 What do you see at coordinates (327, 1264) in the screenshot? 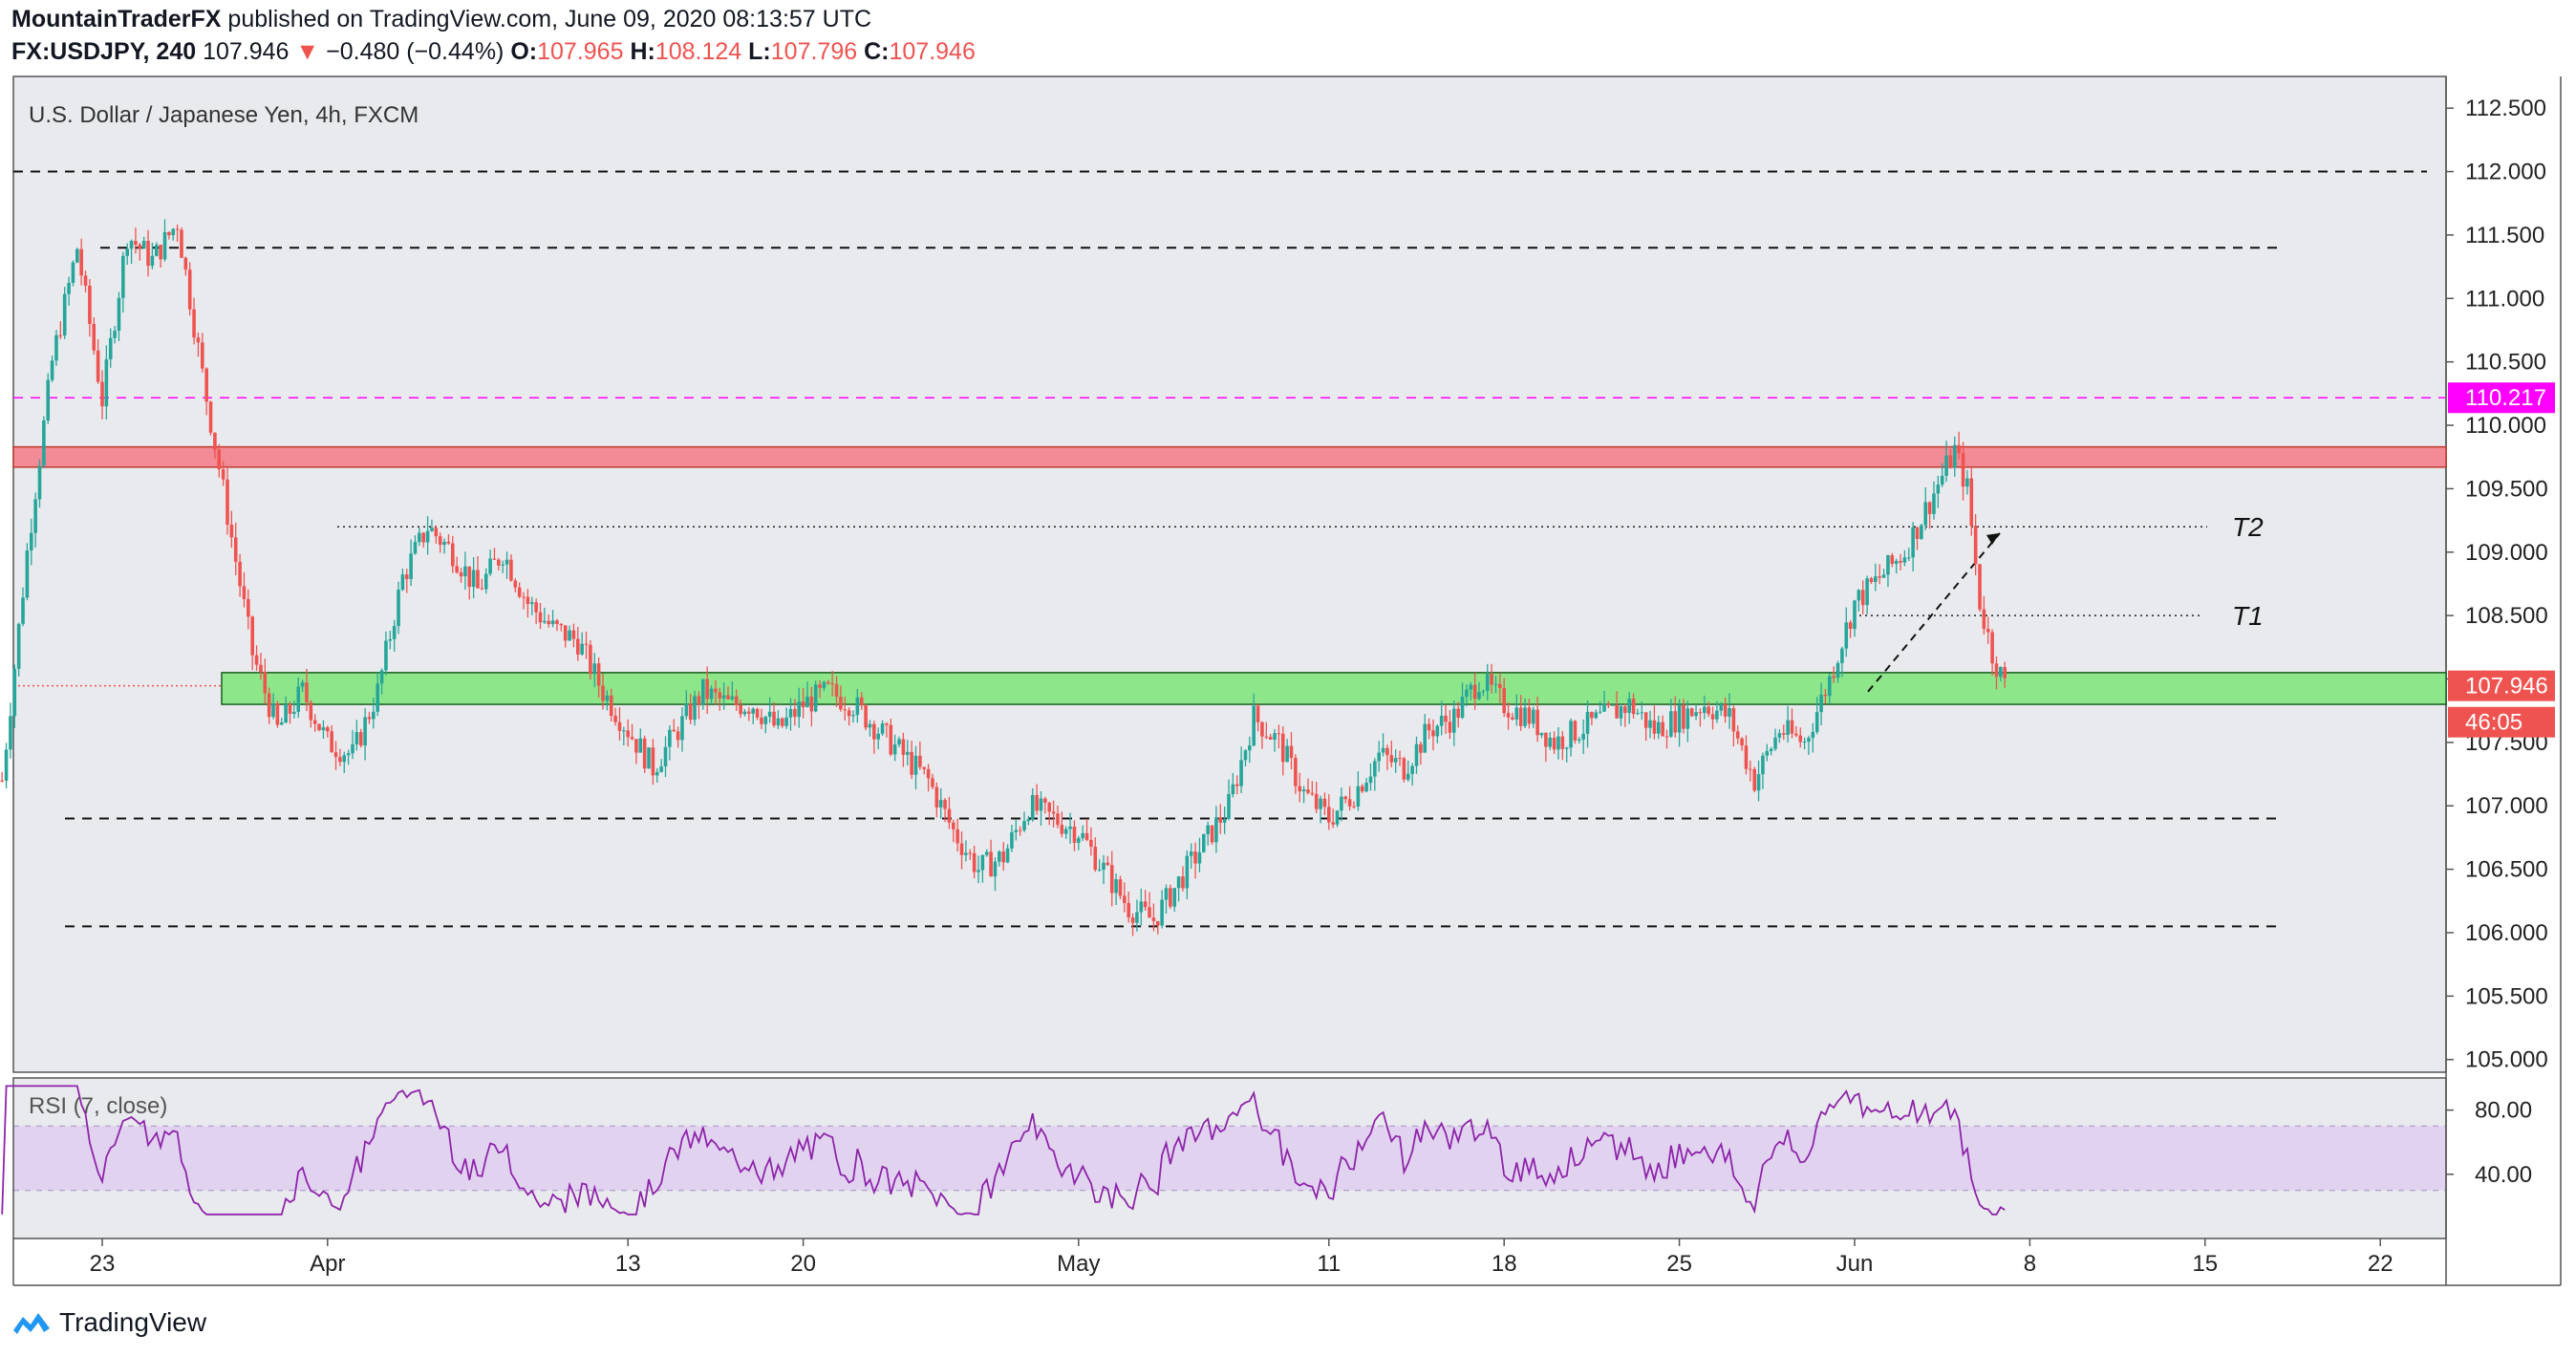
I see `x-tick-label: Apr` at bounding box center [327, 1264].